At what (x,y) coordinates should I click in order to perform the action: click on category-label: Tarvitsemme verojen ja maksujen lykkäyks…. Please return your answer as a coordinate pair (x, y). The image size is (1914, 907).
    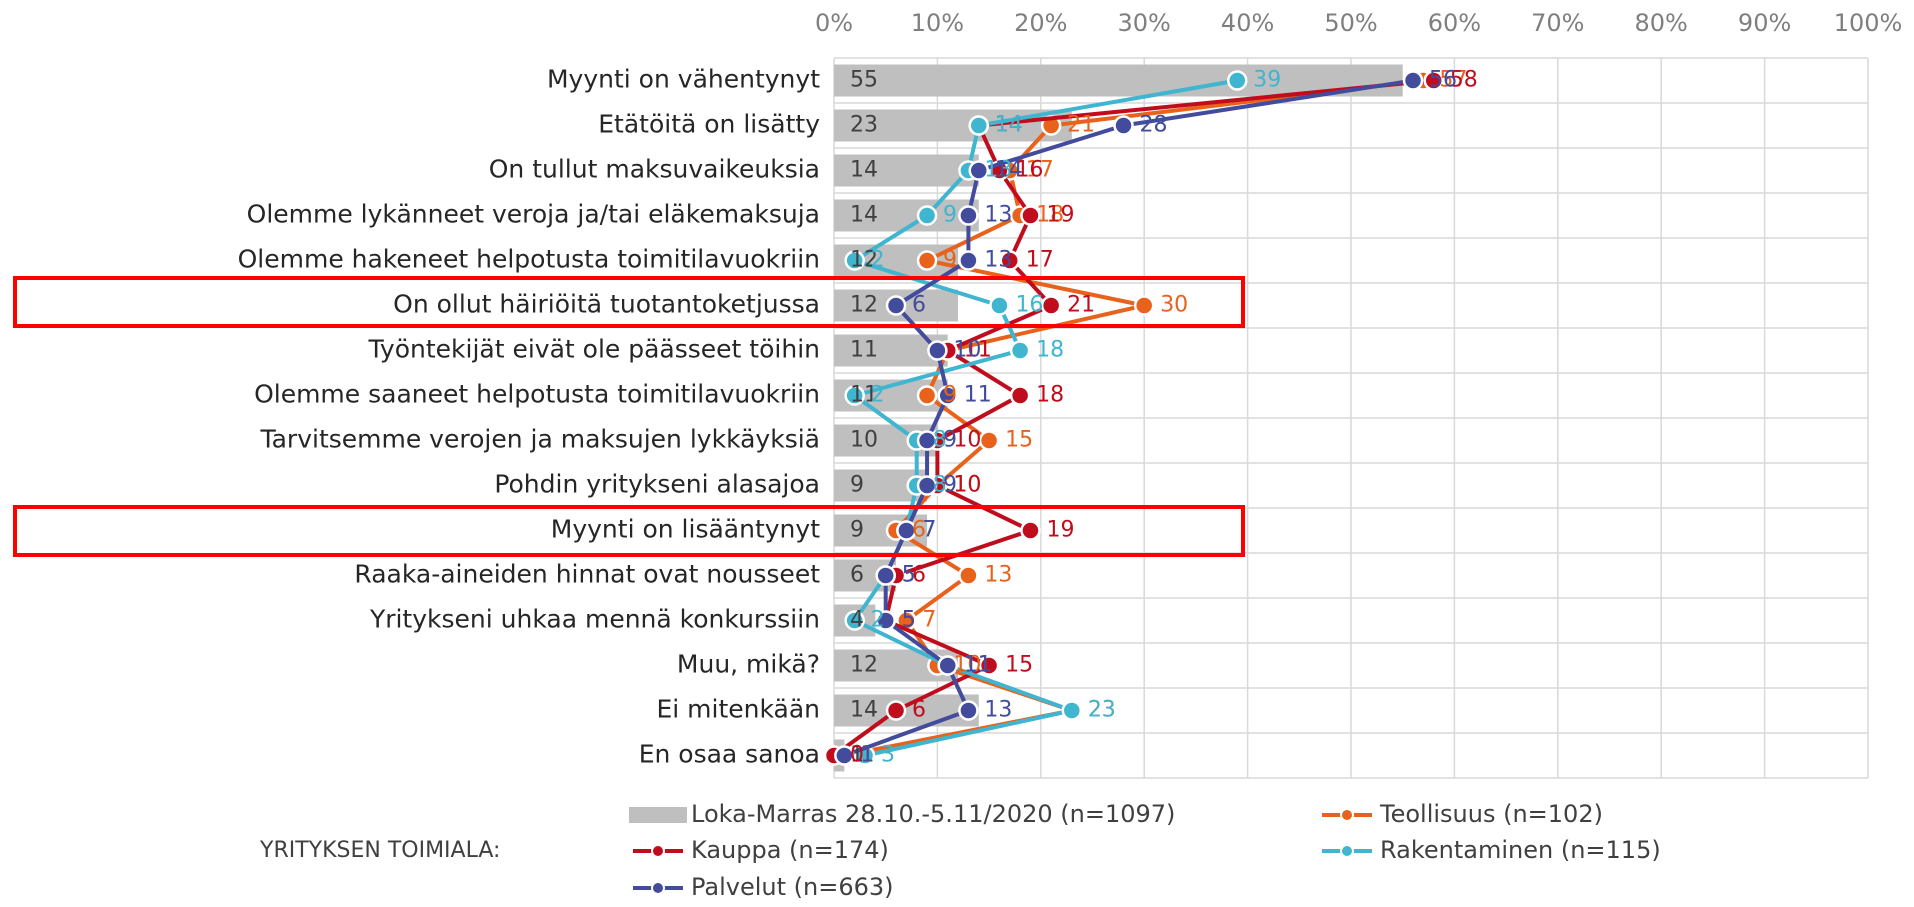
    Looking at the image, I should click on (539, 439).